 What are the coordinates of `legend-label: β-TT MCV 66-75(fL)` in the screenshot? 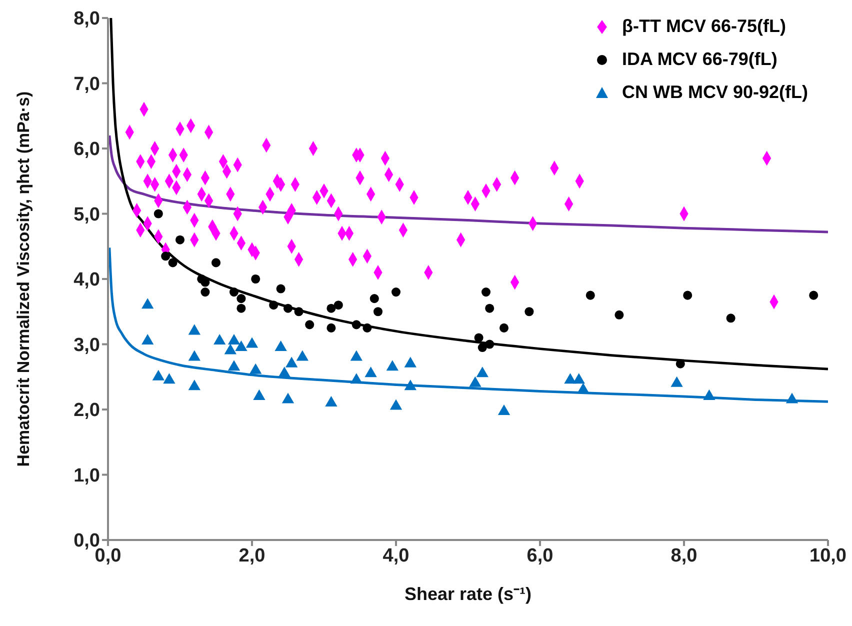 It's located at (704, 26).